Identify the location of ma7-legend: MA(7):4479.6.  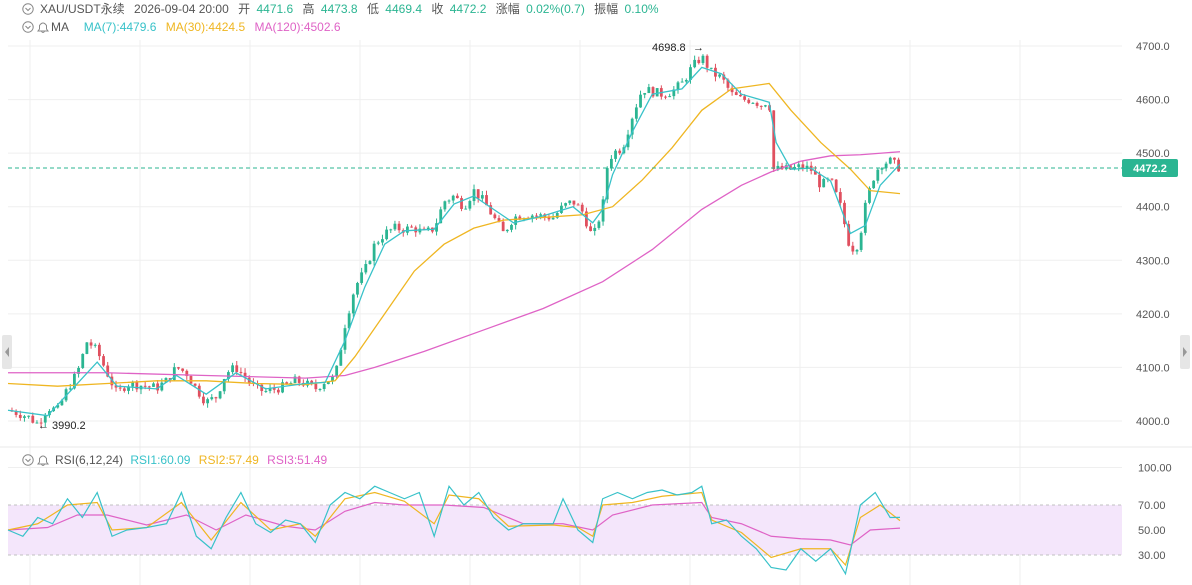
(120, 27).